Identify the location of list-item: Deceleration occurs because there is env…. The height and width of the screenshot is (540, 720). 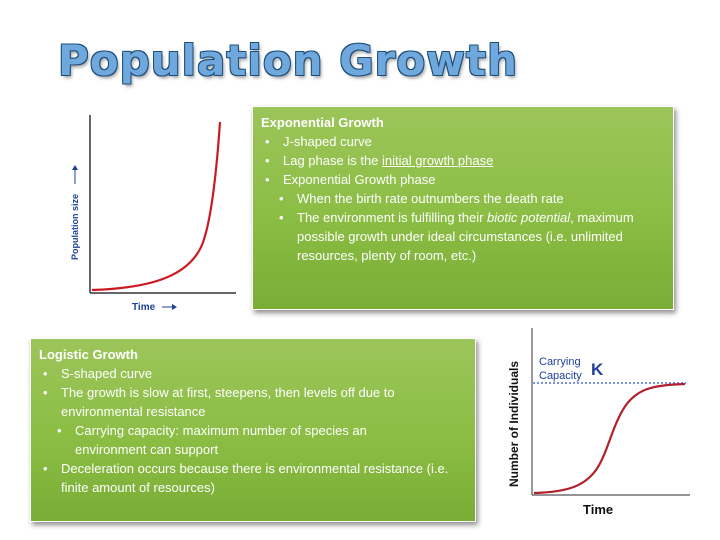
(253, 478).